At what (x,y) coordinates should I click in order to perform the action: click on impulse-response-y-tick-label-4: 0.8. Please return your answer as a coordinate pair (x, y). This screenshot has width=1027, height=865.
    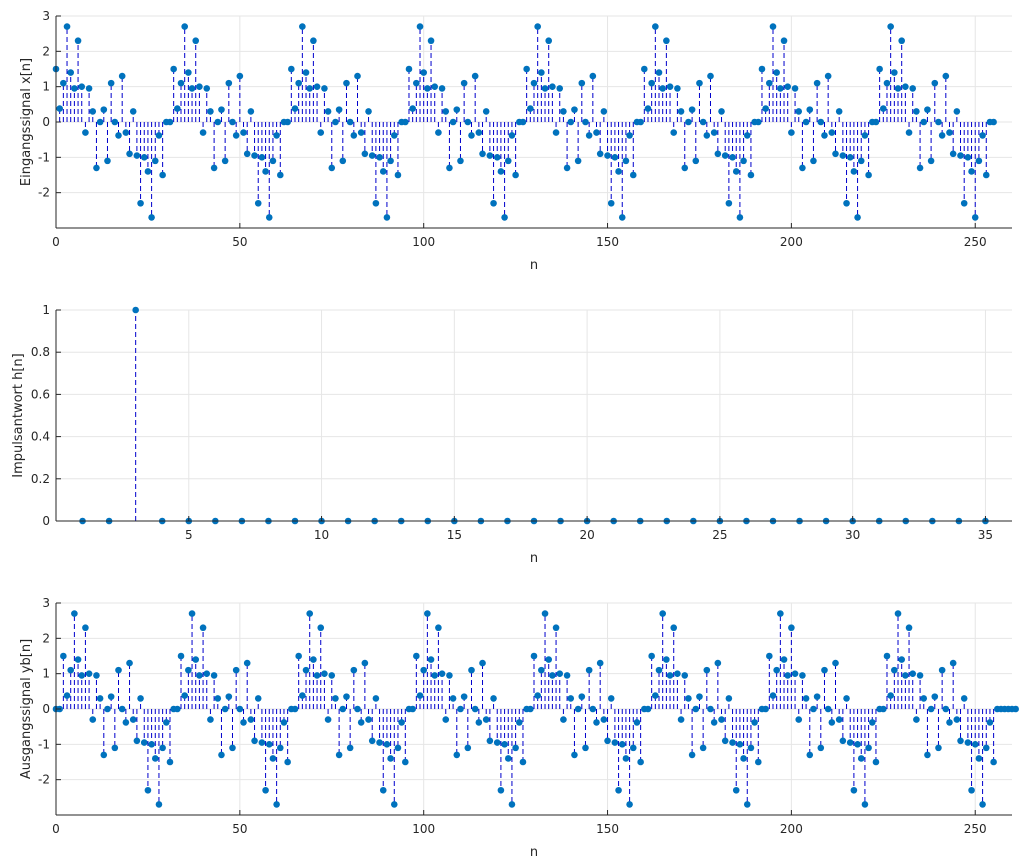
    Looking at the image, I should click on (40, 352).